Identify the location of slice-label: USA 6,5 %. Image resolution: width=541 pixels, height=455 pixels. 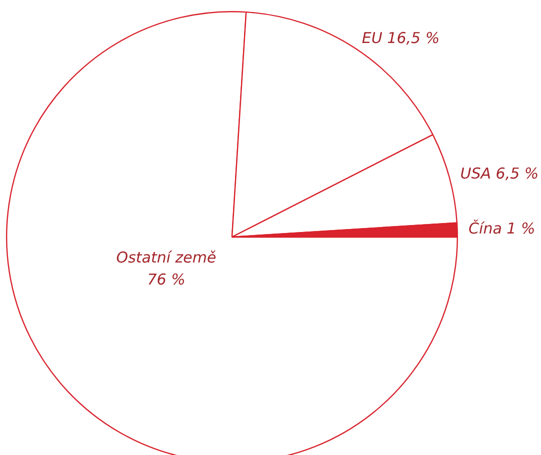
(499, 173).